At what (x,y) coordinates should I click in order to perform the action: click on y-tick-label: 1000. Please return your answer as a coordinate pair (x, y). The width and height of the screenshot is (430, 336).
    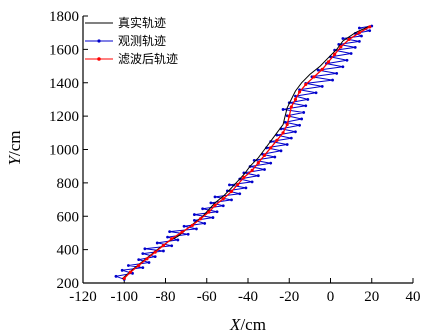
    Looking at the image, I should click on (64, 151).